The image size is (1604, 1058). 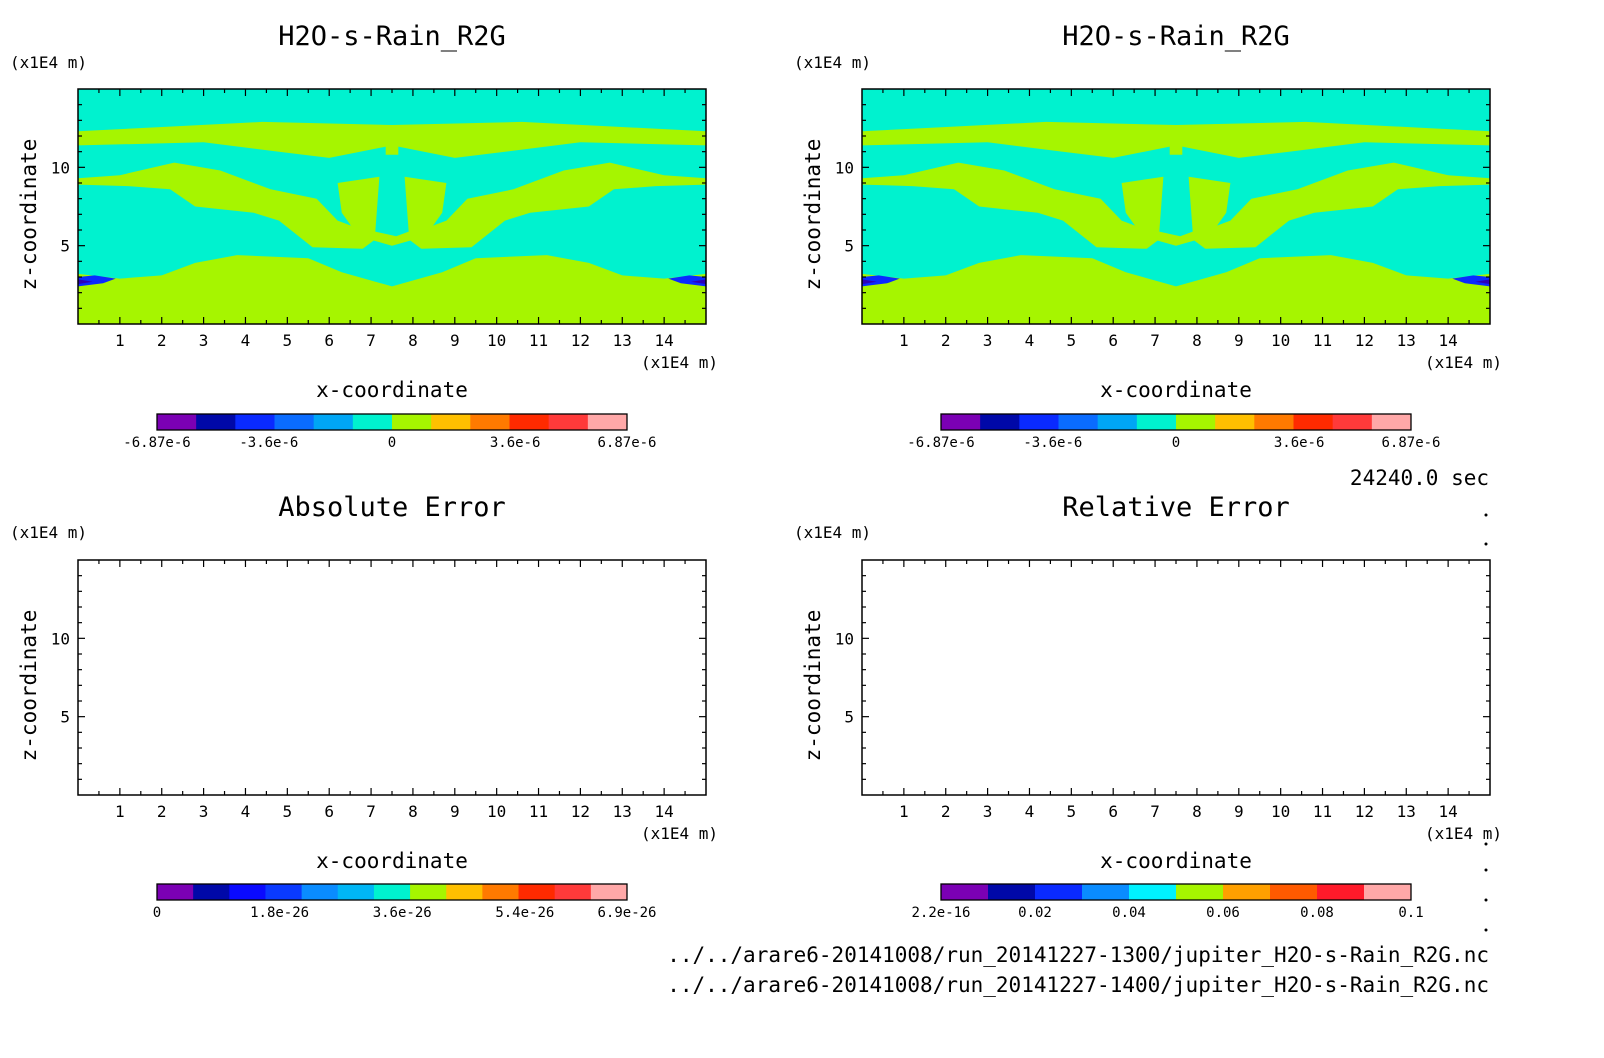 What do you see at coordinates (392, 211) in the screenshot?
I see `positive-region-central` at bounding box center [392, 211].